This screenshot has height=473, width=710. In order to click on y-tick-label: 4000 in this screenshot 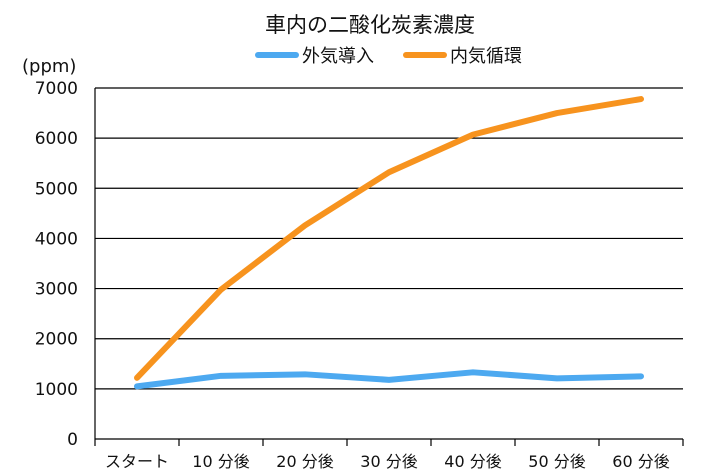, I will do `click(56, 239)`.